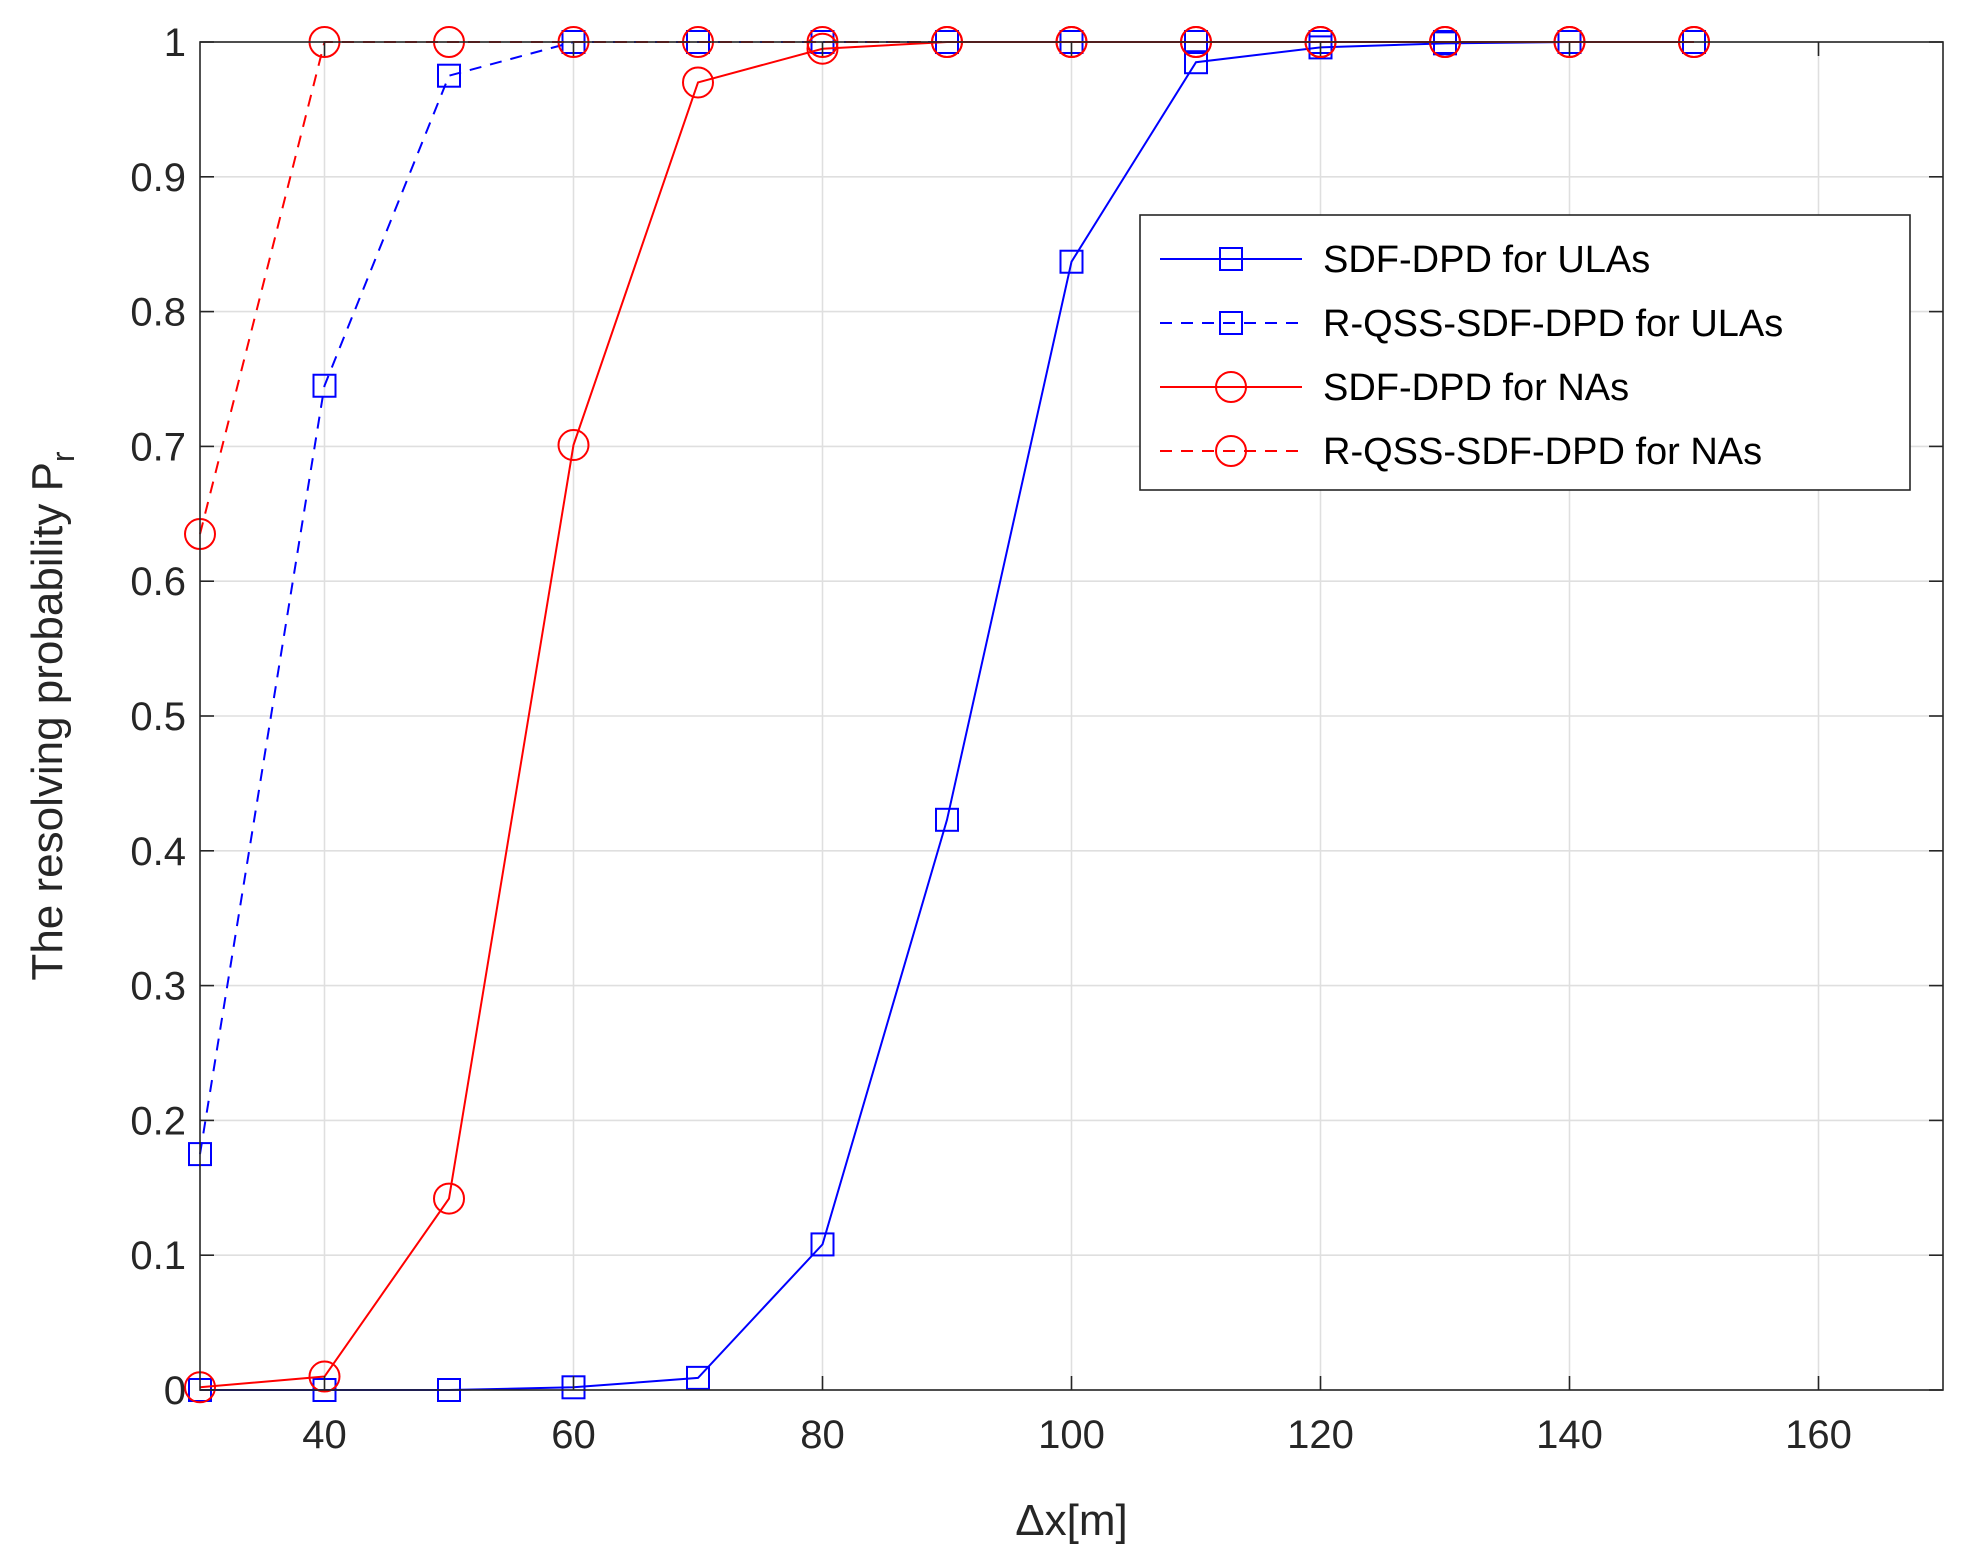  What do you see at coordinates (573, 1435) in the screenshot?
I see `x-tick-label: 60` at bounding box center [573, 1435].